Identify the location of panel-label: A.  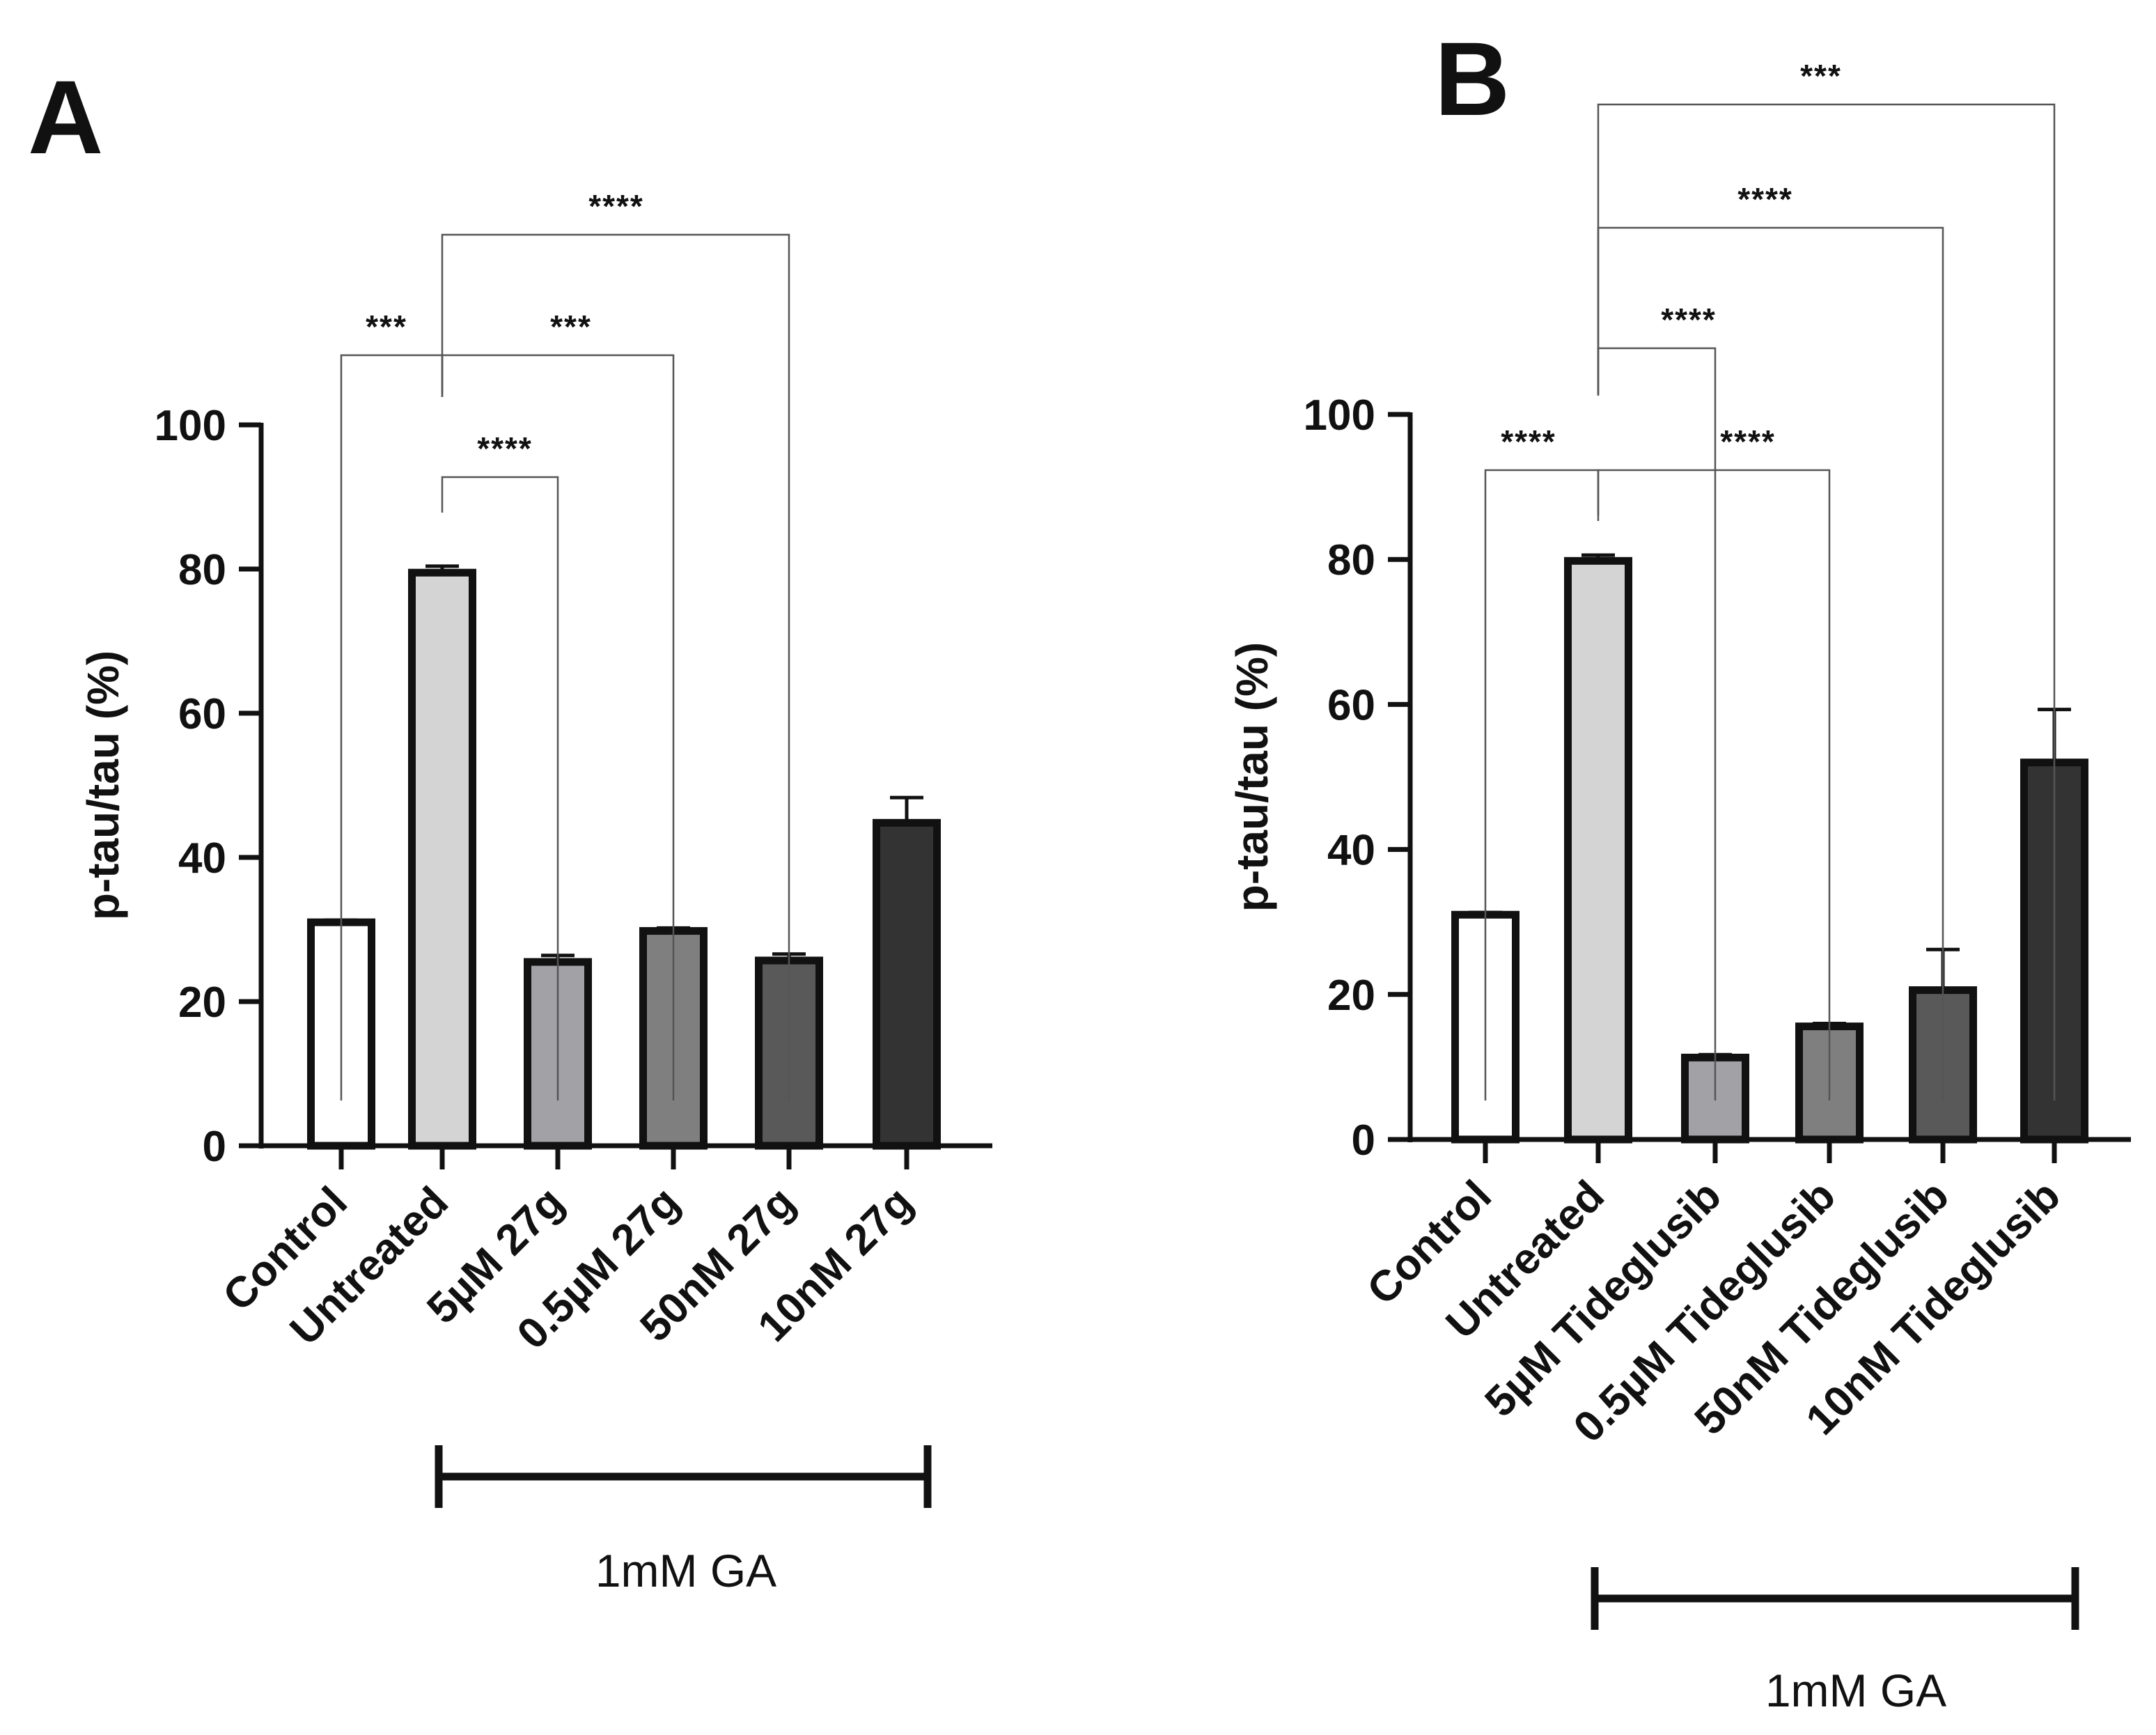
(65, 118).